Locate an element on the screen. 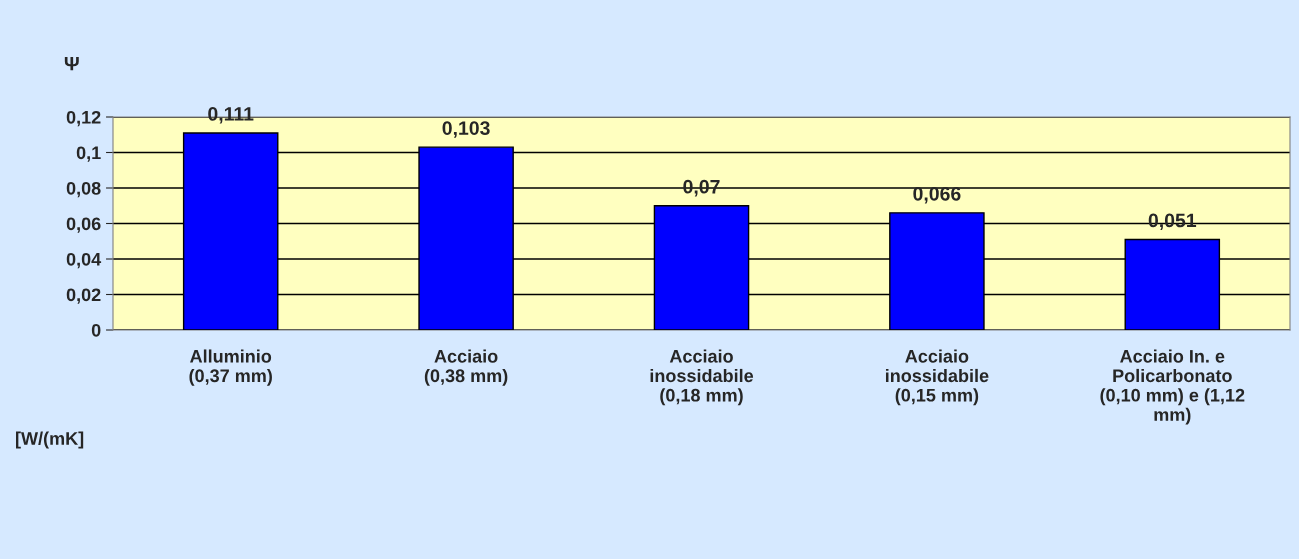 Image resolution: width=1299 pixels, height=559 pixels. y-tick-label: 0 is located at coordinates (96, 330).